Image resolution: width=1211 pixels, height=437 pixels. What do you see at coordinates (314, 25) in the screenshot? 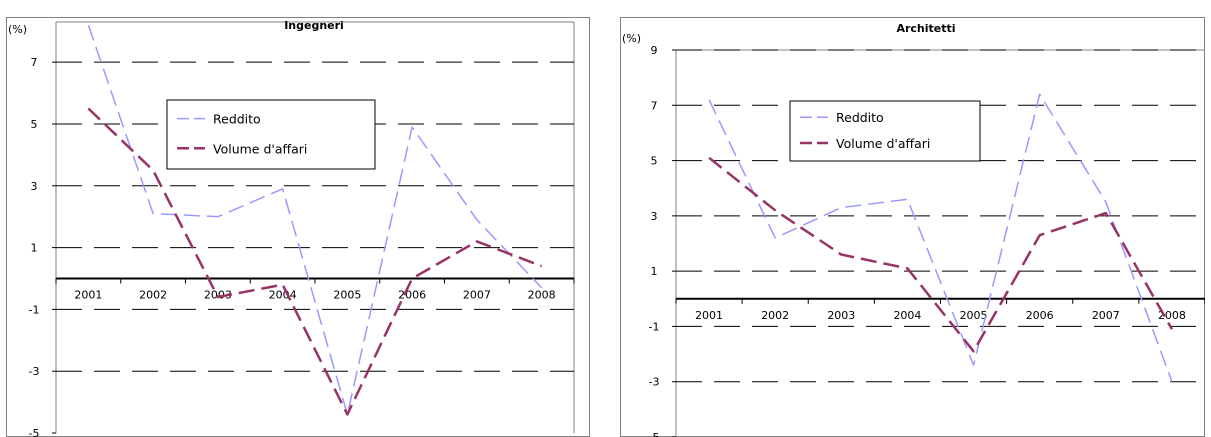
I see `chart-title: Ingegneri` at bounding box center [314, 25].